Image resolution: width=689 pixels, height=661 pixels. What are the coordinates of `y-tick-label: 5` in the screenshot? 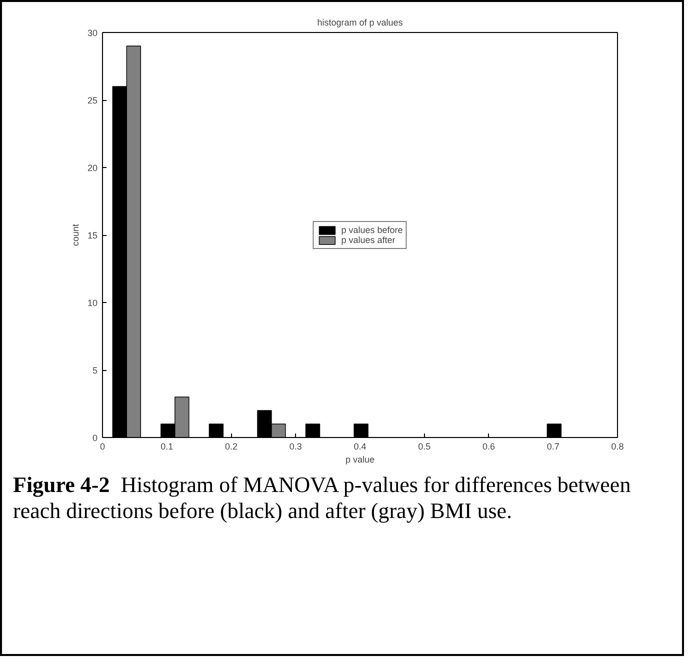 It's located at (95, 371).